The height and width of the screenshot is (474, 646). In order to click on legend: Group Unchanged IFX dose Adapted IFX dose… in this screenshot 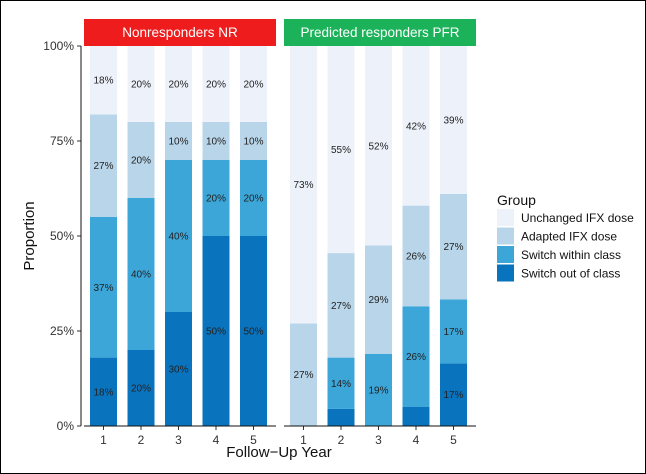, I will do `click(565, 237)`.